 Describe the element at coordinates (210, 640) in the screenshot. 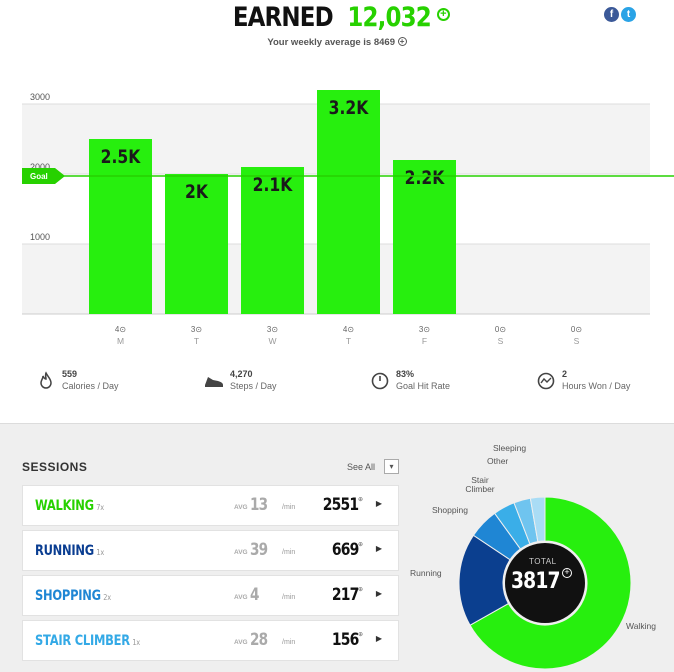

I see `session-row-stair-climber: STAIR CLIMBER 1x AVG 28 /min 156 ⊕ ▶` at that location.